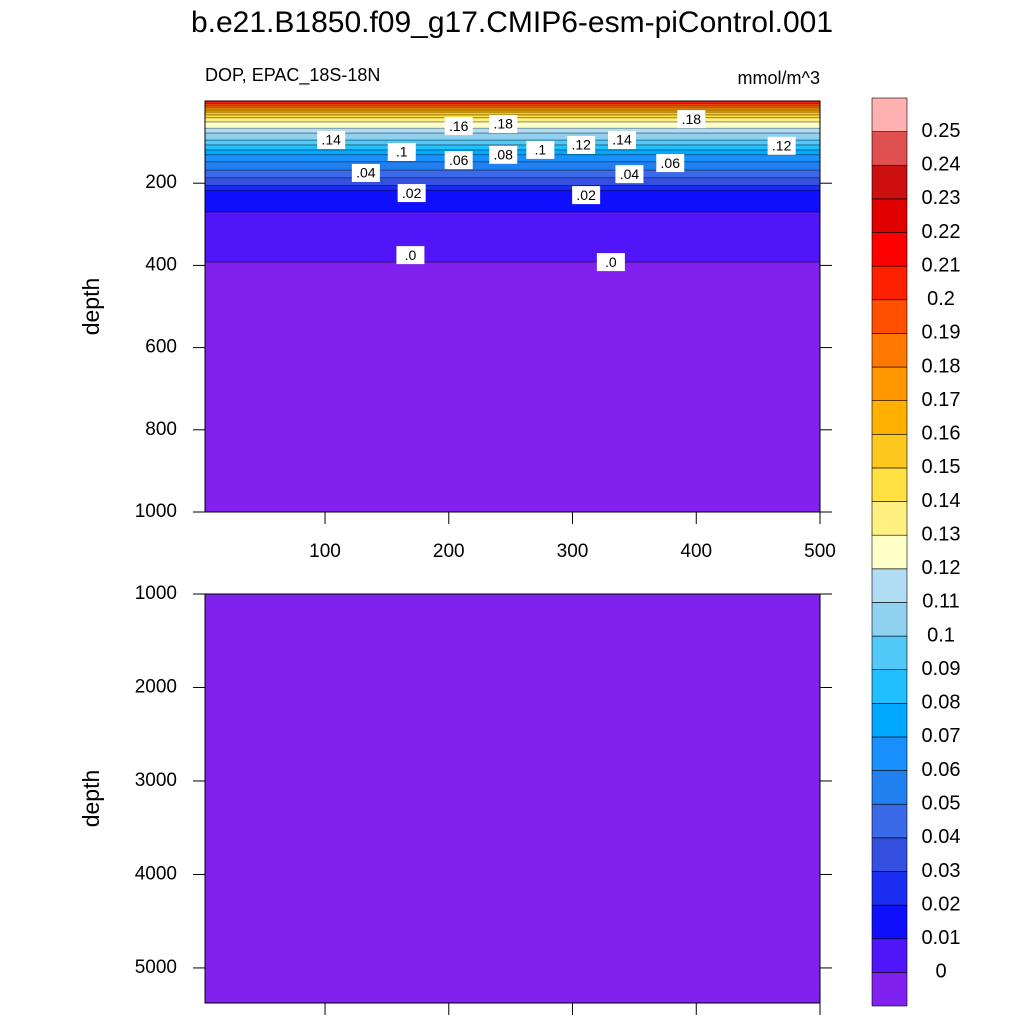  Describe the element at coordinates (820, 551) in the screenshot. I see `x-tick-label: 500` at that location.